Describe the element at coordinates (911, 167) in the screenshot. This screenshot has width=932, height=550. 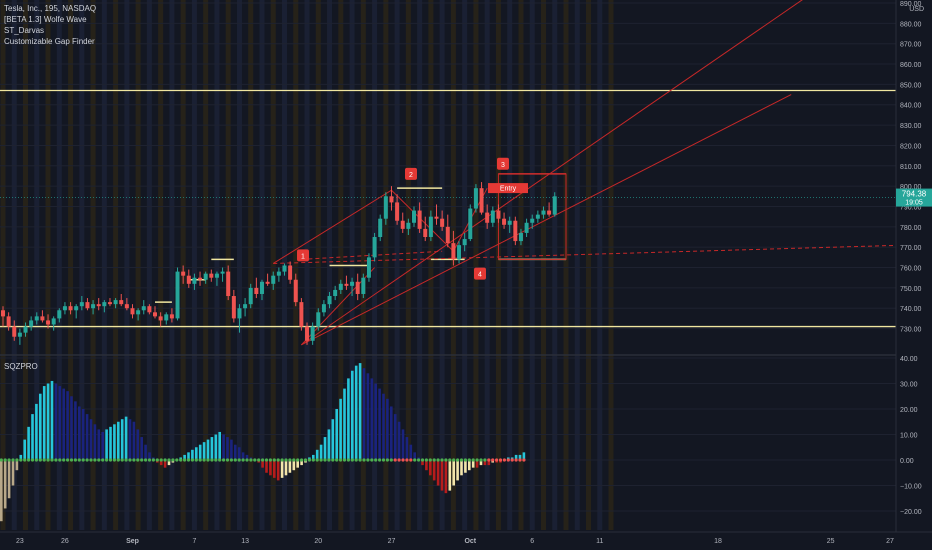
I see `price-tick-label: 810.00` at that location.